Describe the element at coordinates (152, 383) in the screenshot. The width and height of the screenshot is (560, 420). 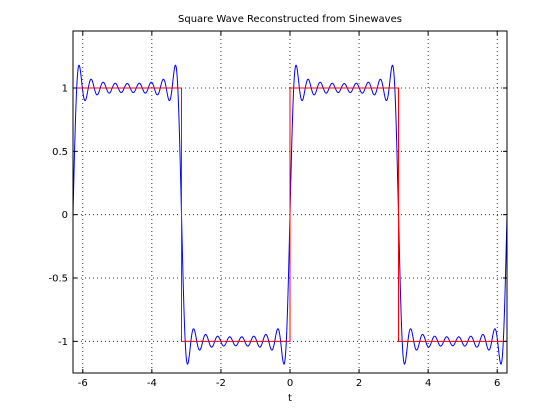
I see `x-tick-label: -4` at that location.